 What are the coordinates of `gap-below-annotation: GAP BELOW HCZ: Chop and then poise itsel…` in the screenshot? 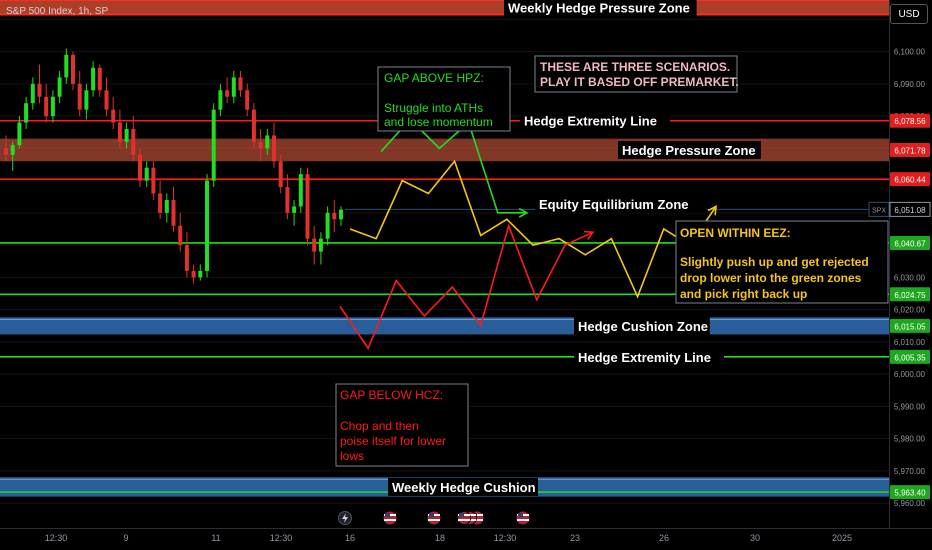 It's located at (402, 425).